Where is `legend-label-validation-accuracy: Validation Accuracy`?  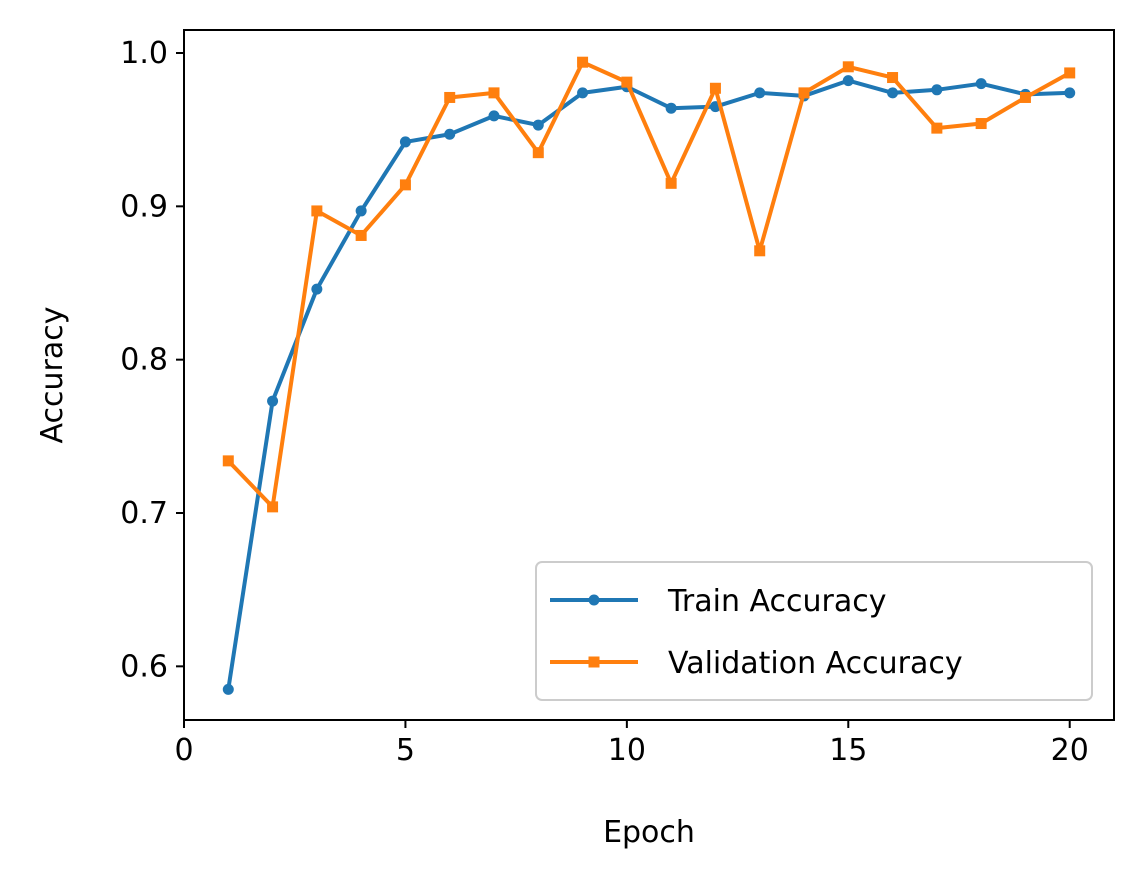 legend-label-validation-accuracy: Validation Accuracy is located at coordinates (815, 663).